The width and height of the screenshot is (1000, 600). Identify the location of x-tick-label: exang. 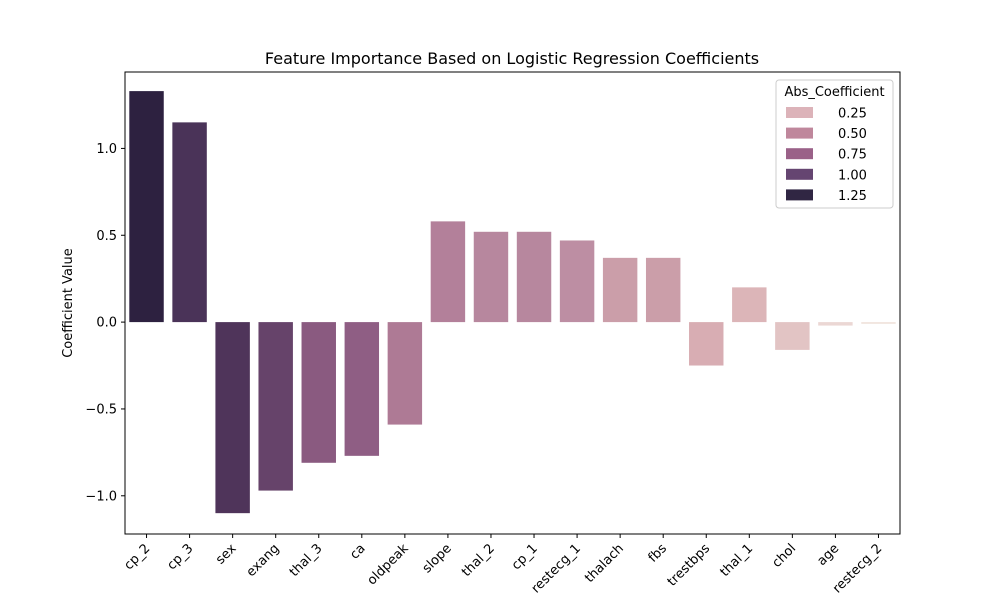
(263, 560).